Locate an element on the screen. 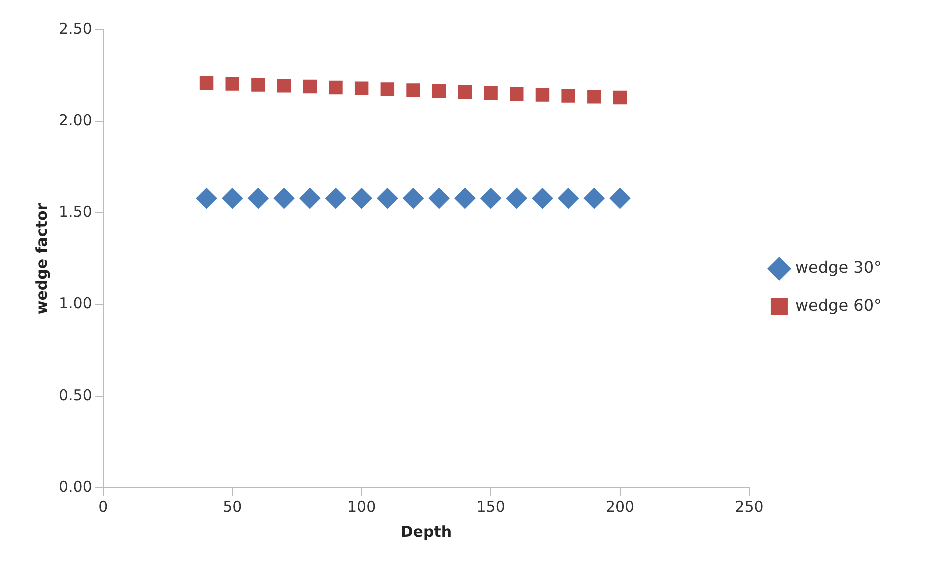  x-tick-label: 100 is located at coordinates (362, 507).